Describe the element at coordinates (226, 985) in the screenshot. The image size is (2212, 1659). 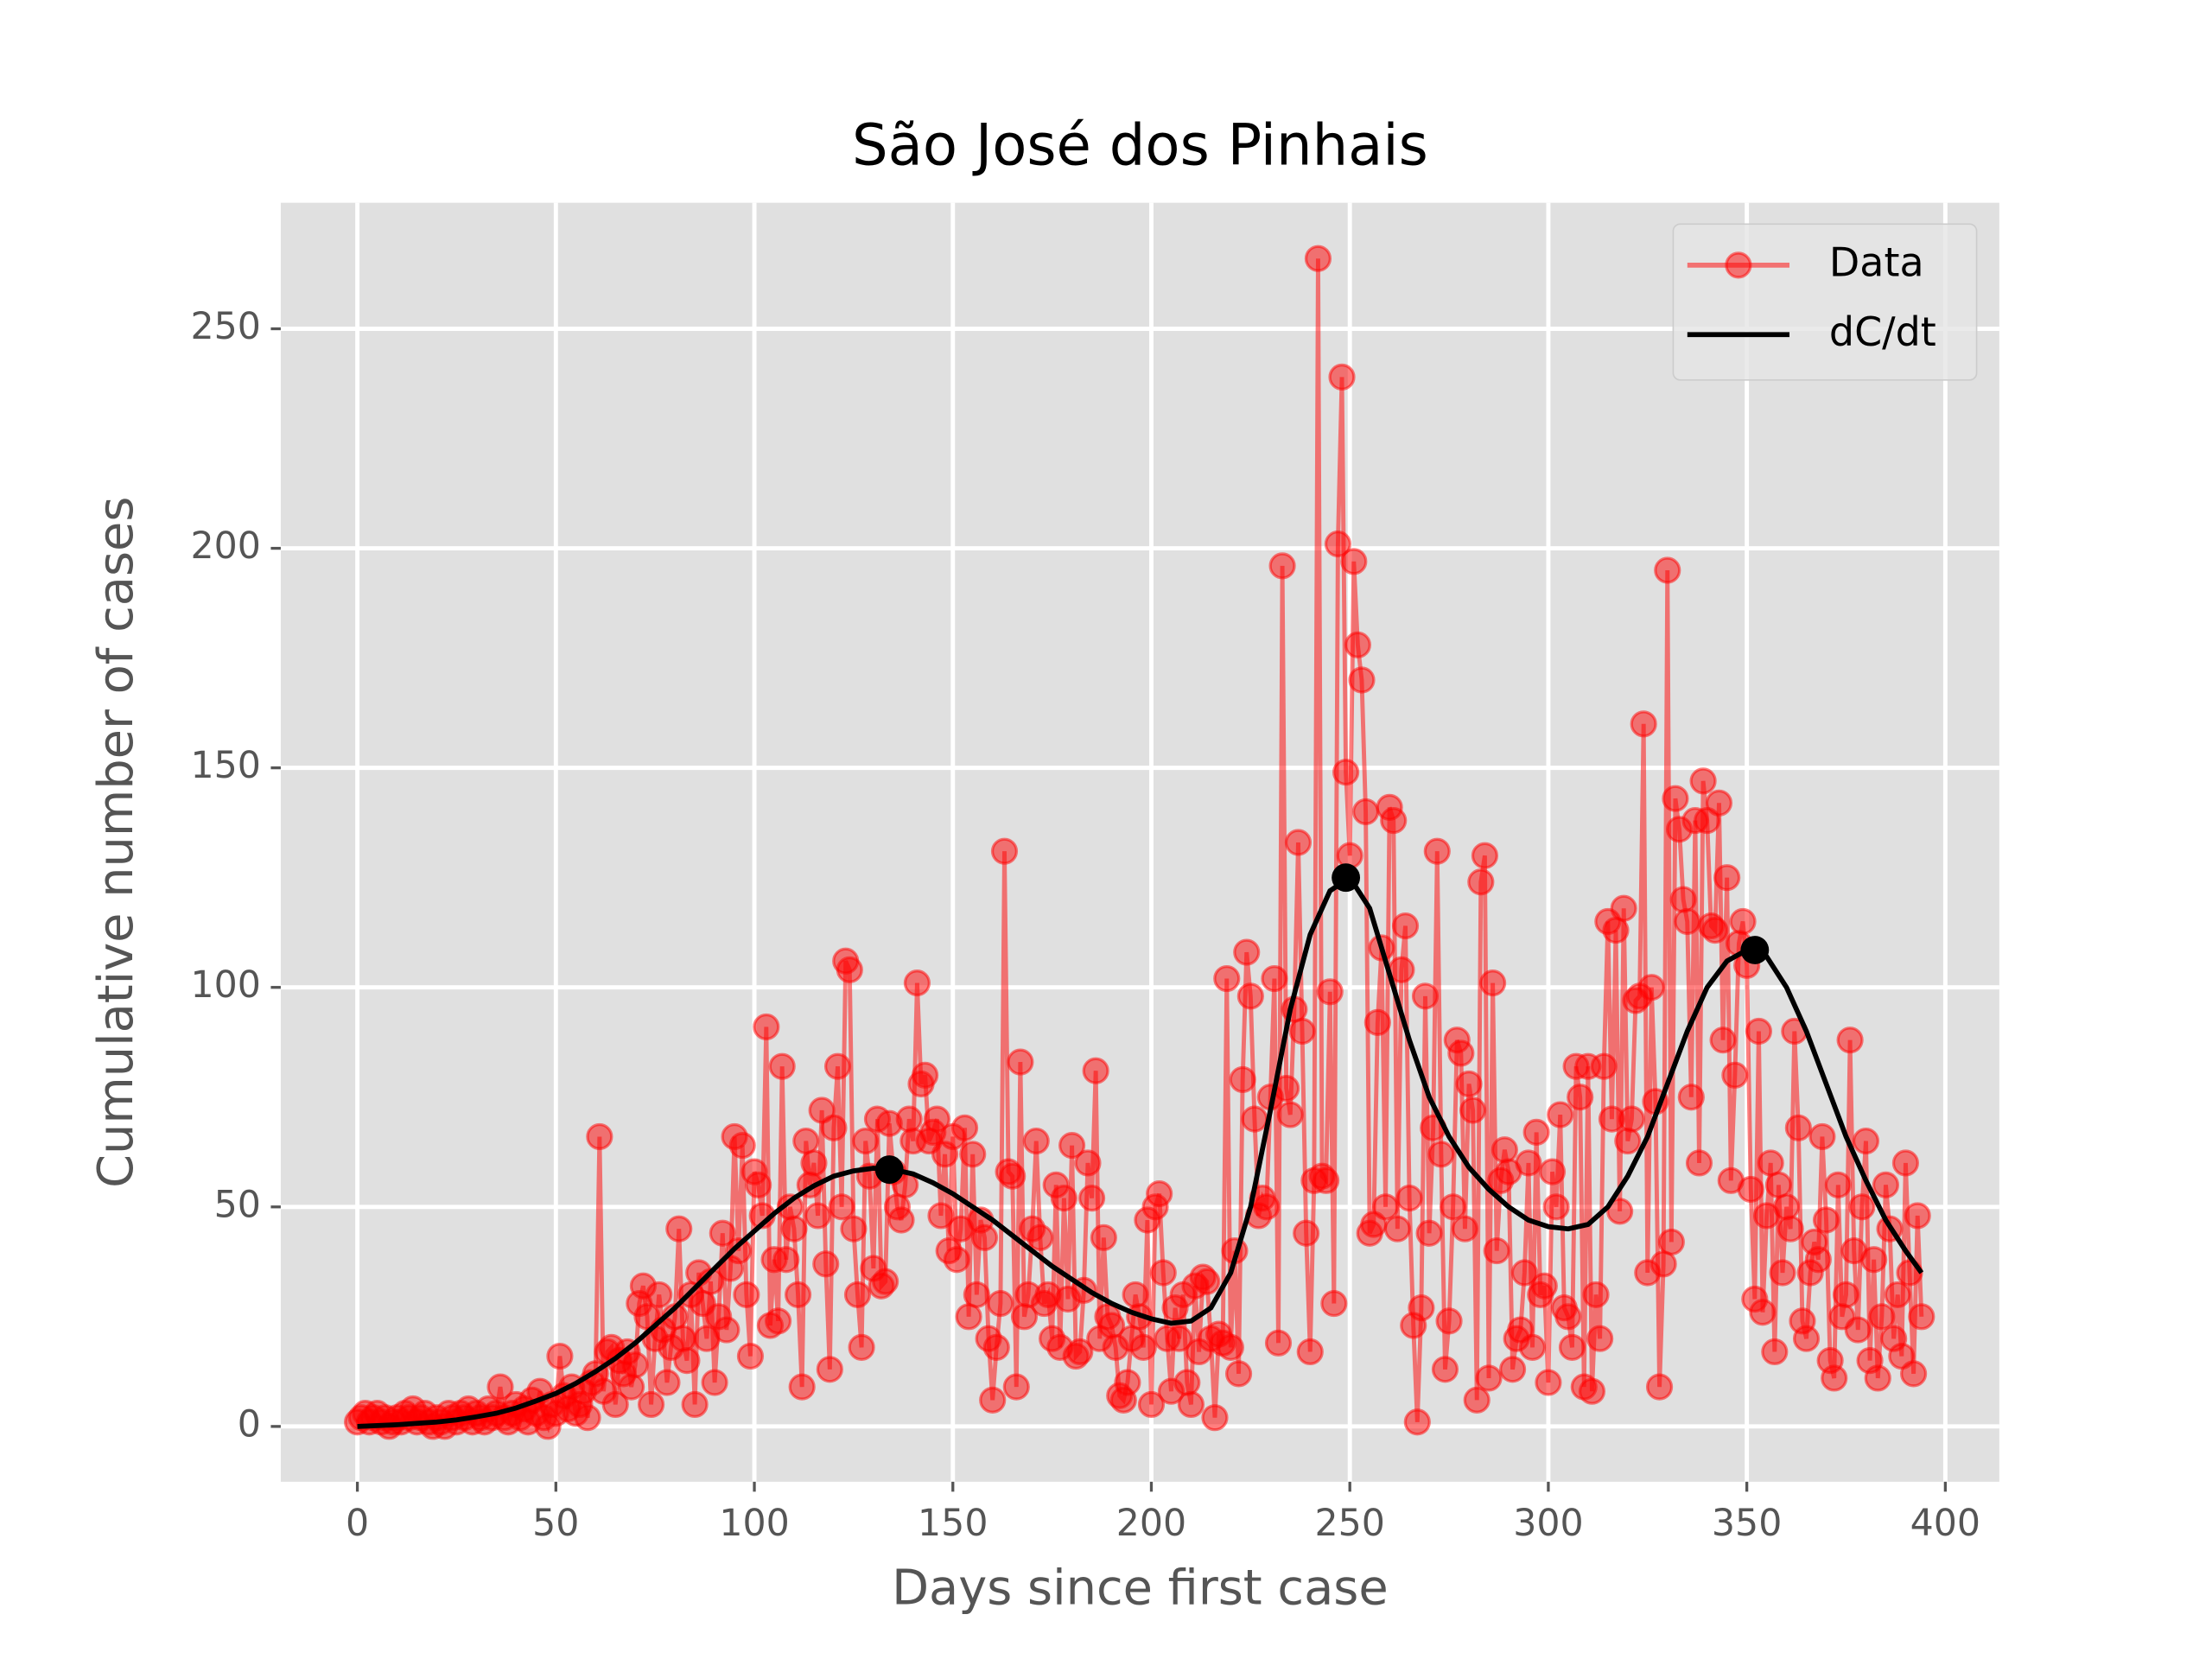
I see `y-tick-label: 100` at that location.